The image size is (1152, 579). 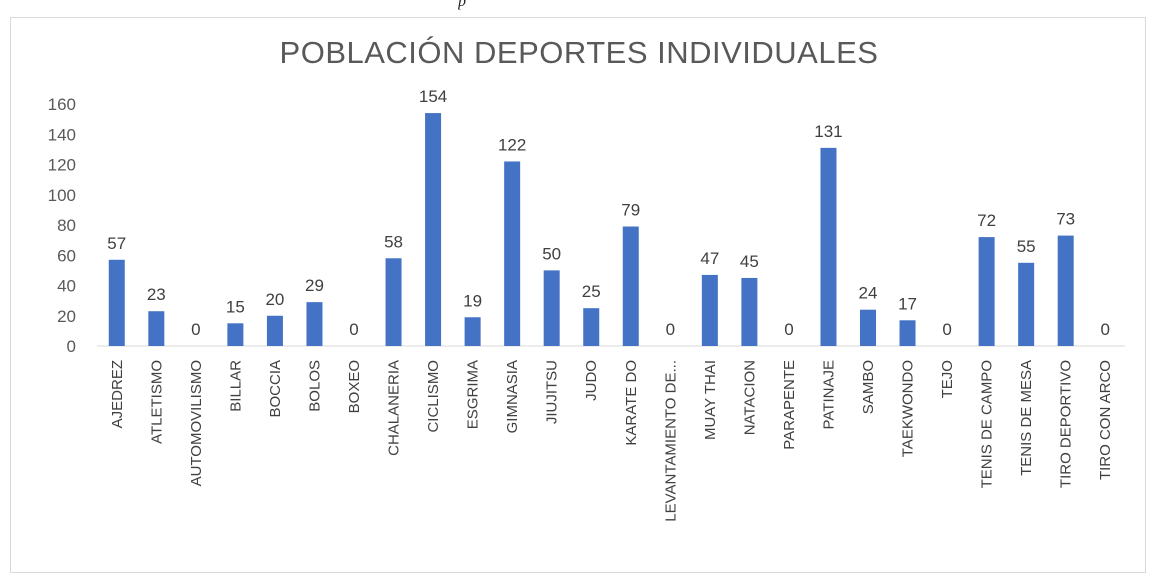 I want to click on data-label: 45, so click(x=749, y=261).